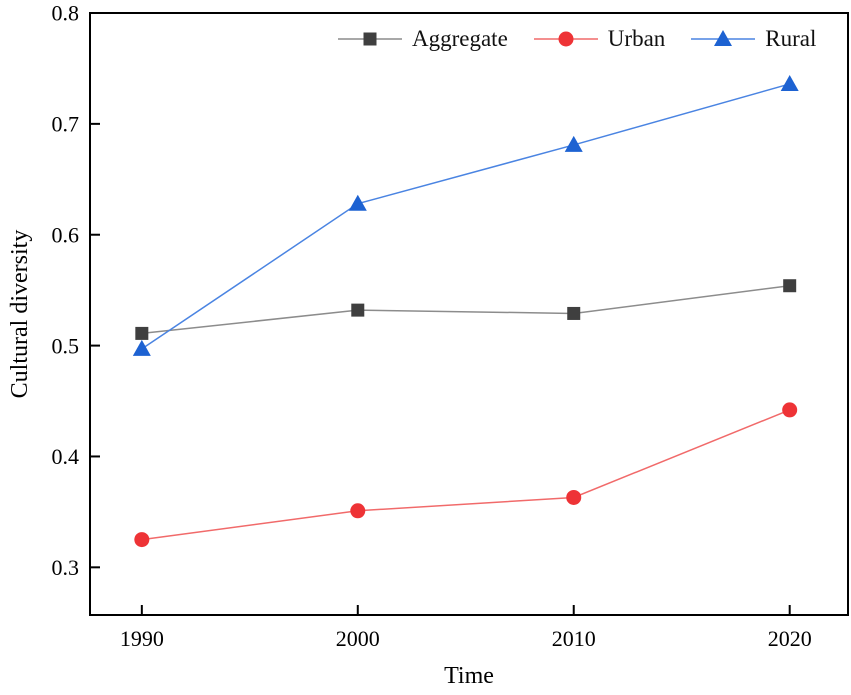 This screenshot has width=851, height=695. What do you see at coordinates (574, 638) in the screenshot?
I see `x-tick-label: 2010` at bounding box center [574, 638].